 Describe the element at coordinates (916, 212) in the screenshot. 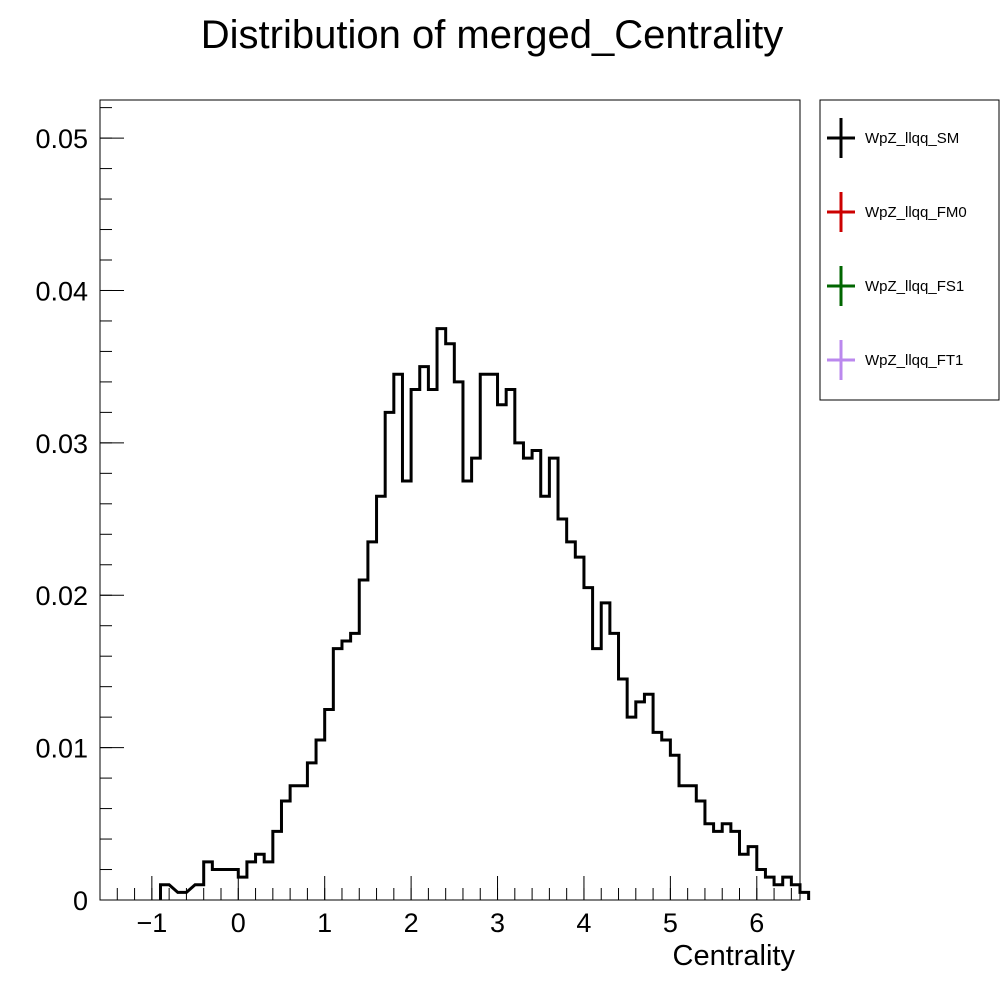

I see `legend-label: WpZ_llqq_FM0` at that location.